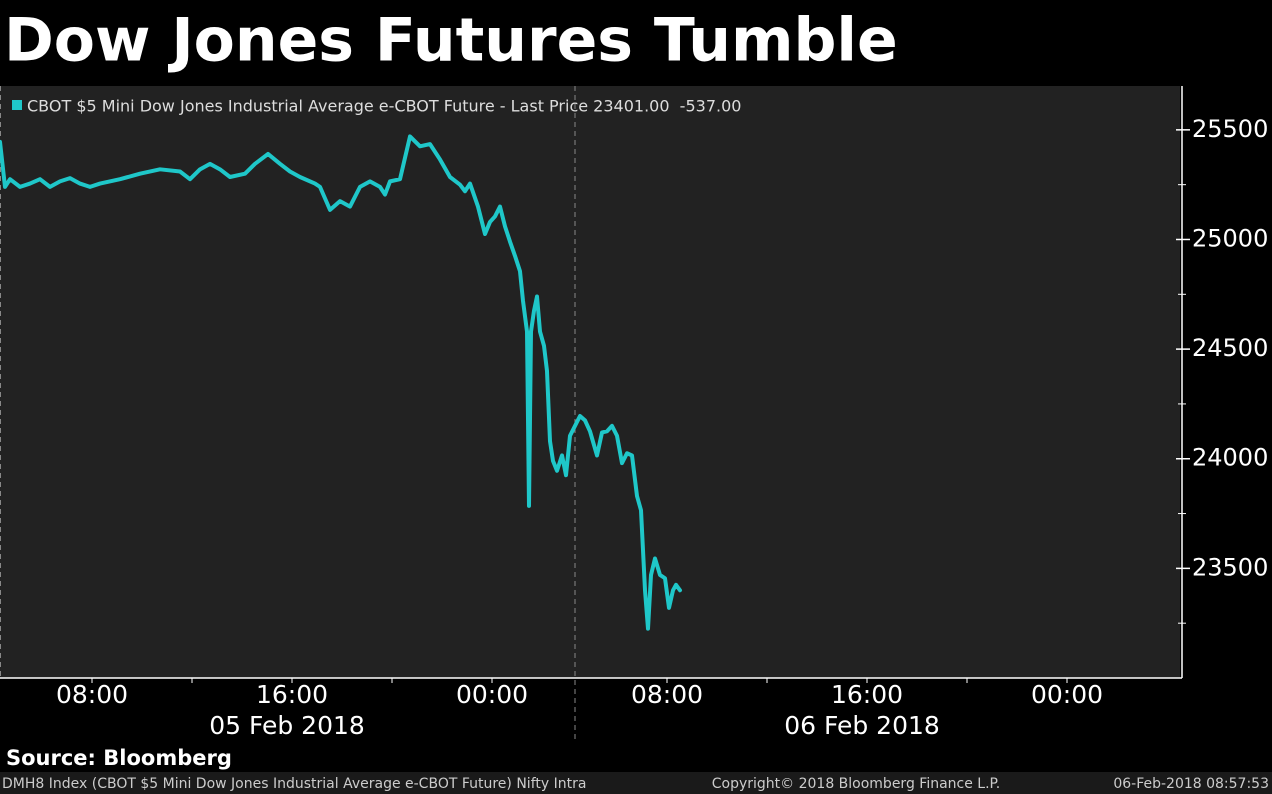 This screenshot has height=794, width=1272. Describe the element at coordinates (1230, 238) in the screenshot. I see `y-tick-label: 25000` at that location.